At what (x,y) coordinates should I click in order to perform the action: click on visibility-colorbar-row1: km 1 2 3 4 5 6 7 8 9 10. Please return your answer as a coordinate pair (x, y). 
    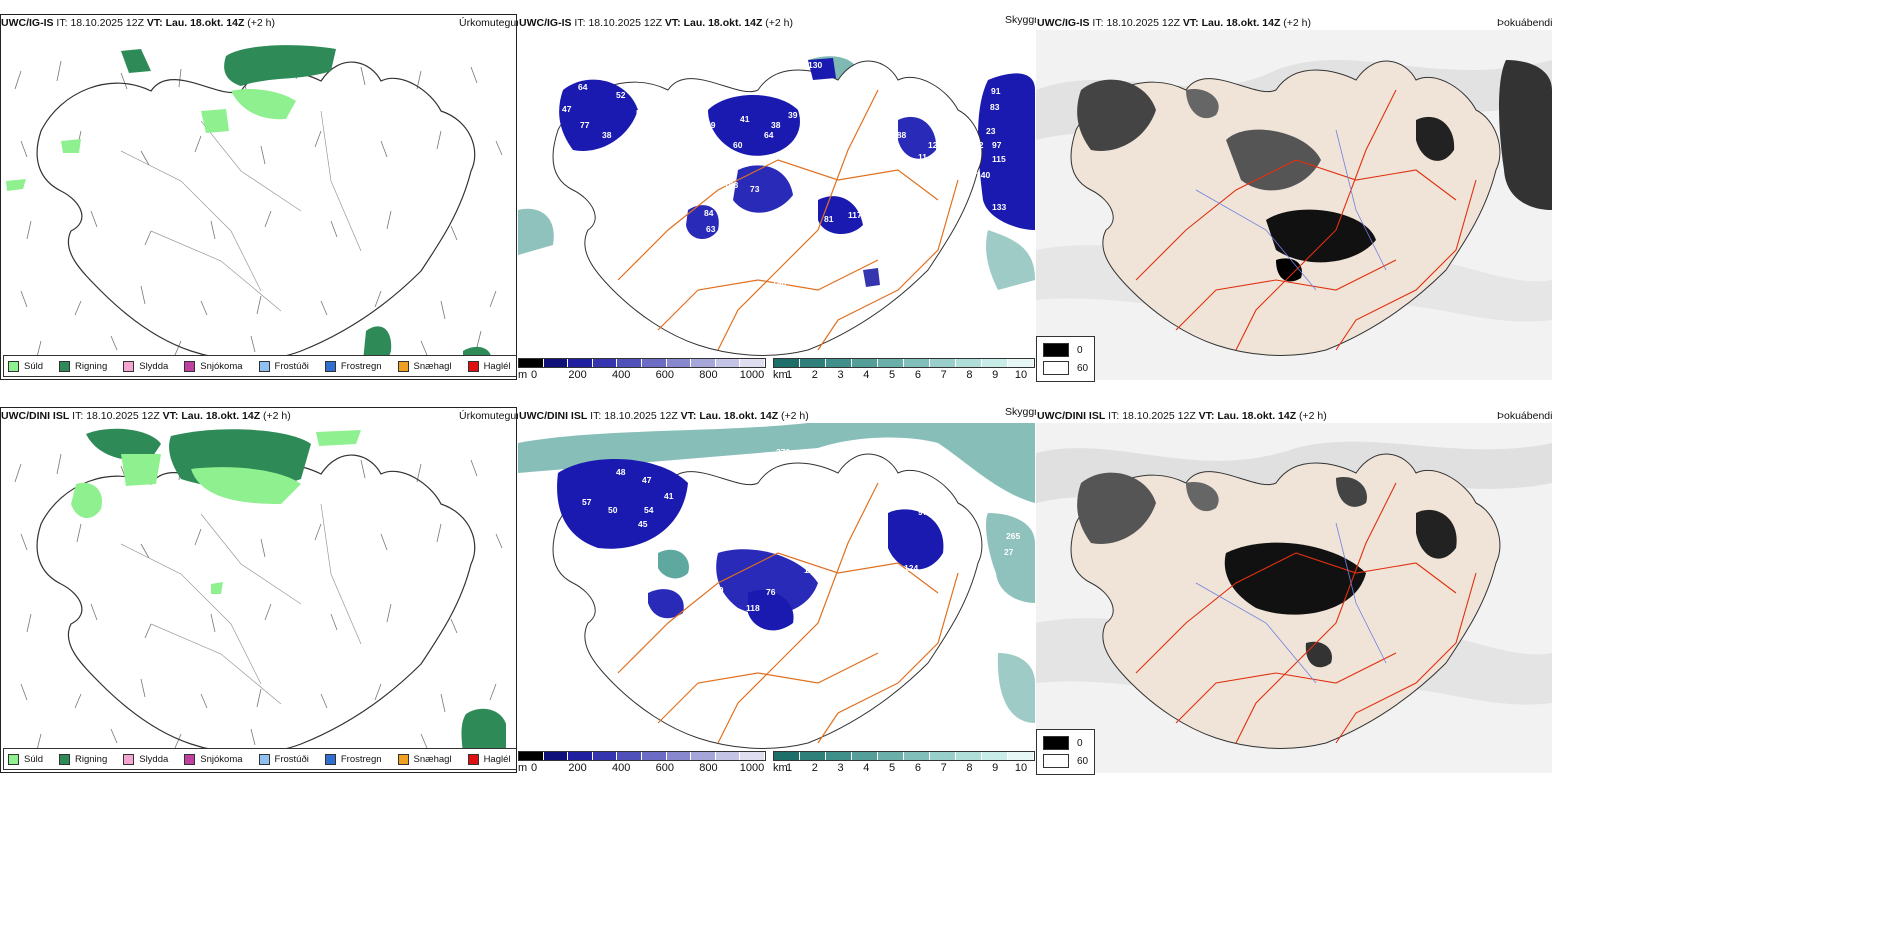
    Looking at the image, I should click on (904, 369).